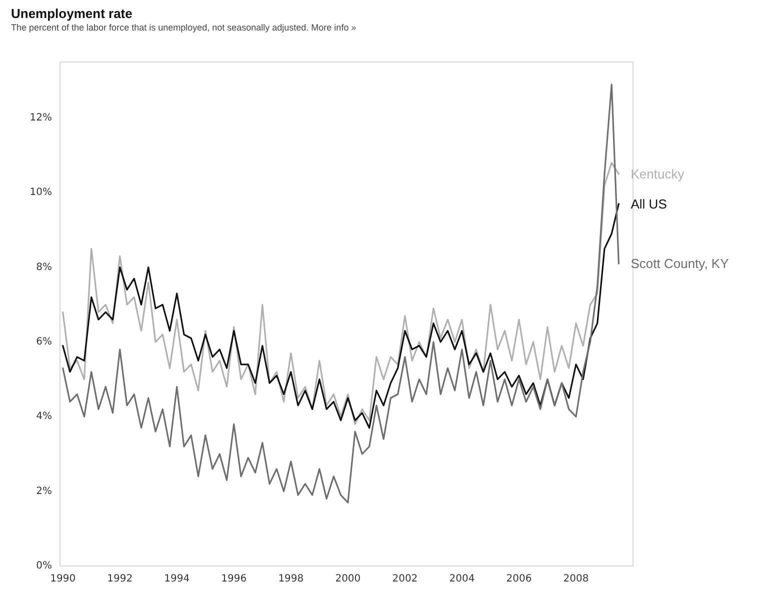 Image resolution: width=776 pixels, height=614 pixels. What do you see at coordinates (348, 579) in the screenshot?
I see `x-tick-label: 2000` at bounding box center [348, 579].